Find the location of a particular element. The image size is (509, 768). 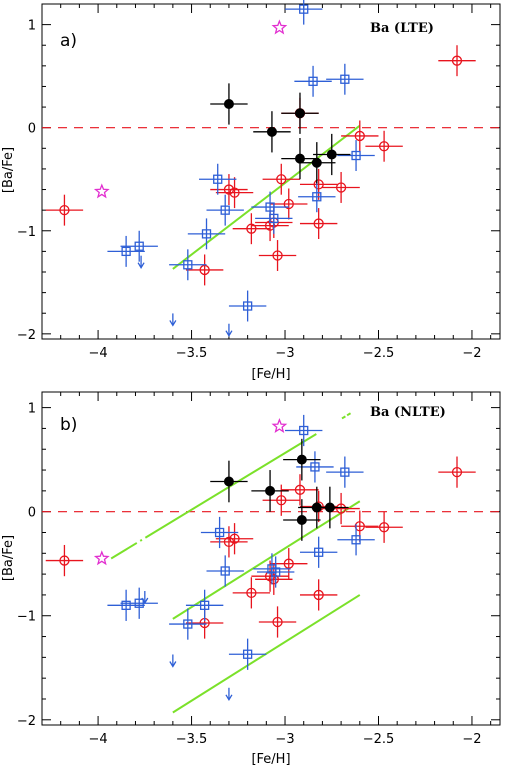

y-tick-label: 1 is located at coordinates (32, 26).